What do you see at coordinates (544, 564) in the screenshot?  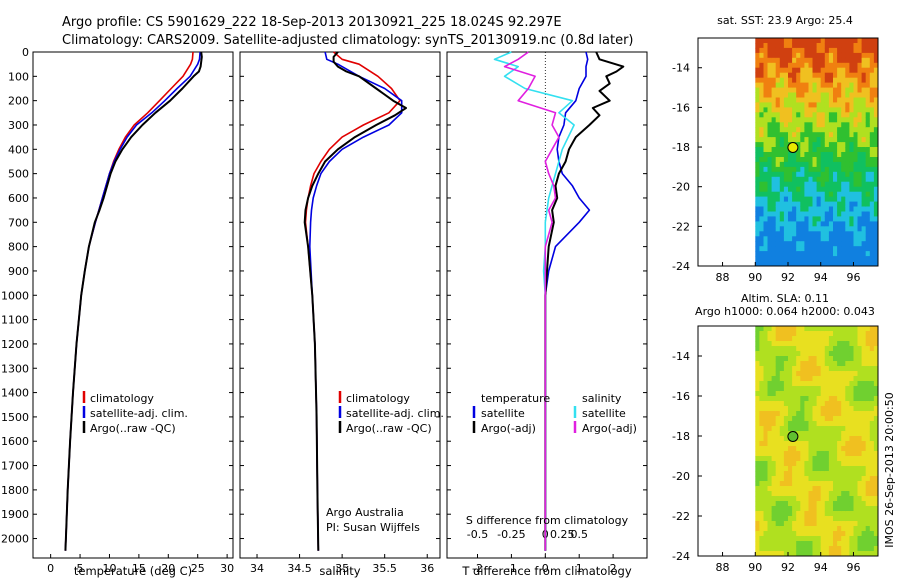 I see `t-difference-x-ticks: -2 -1 0 1 2` at bounding box center [544, 564].